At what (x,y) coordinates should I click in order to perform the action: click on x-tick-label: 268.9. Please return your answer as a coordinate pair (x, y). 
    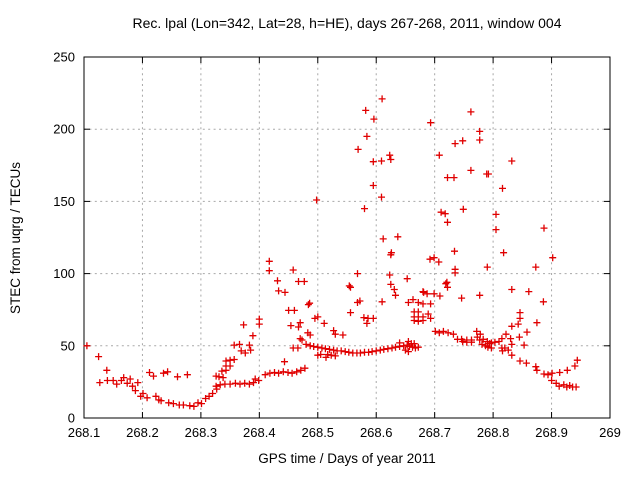
    Looking at the image, I should click on (551, 432).